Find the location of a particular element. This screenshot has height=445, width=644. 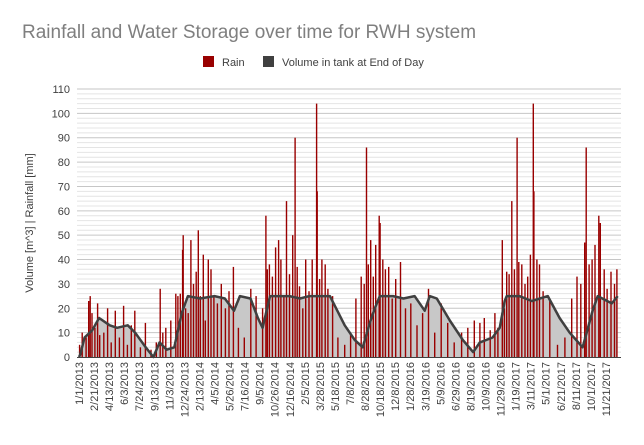

x-tick-label: 5/1/2017 is located at coordinates (547, 383).